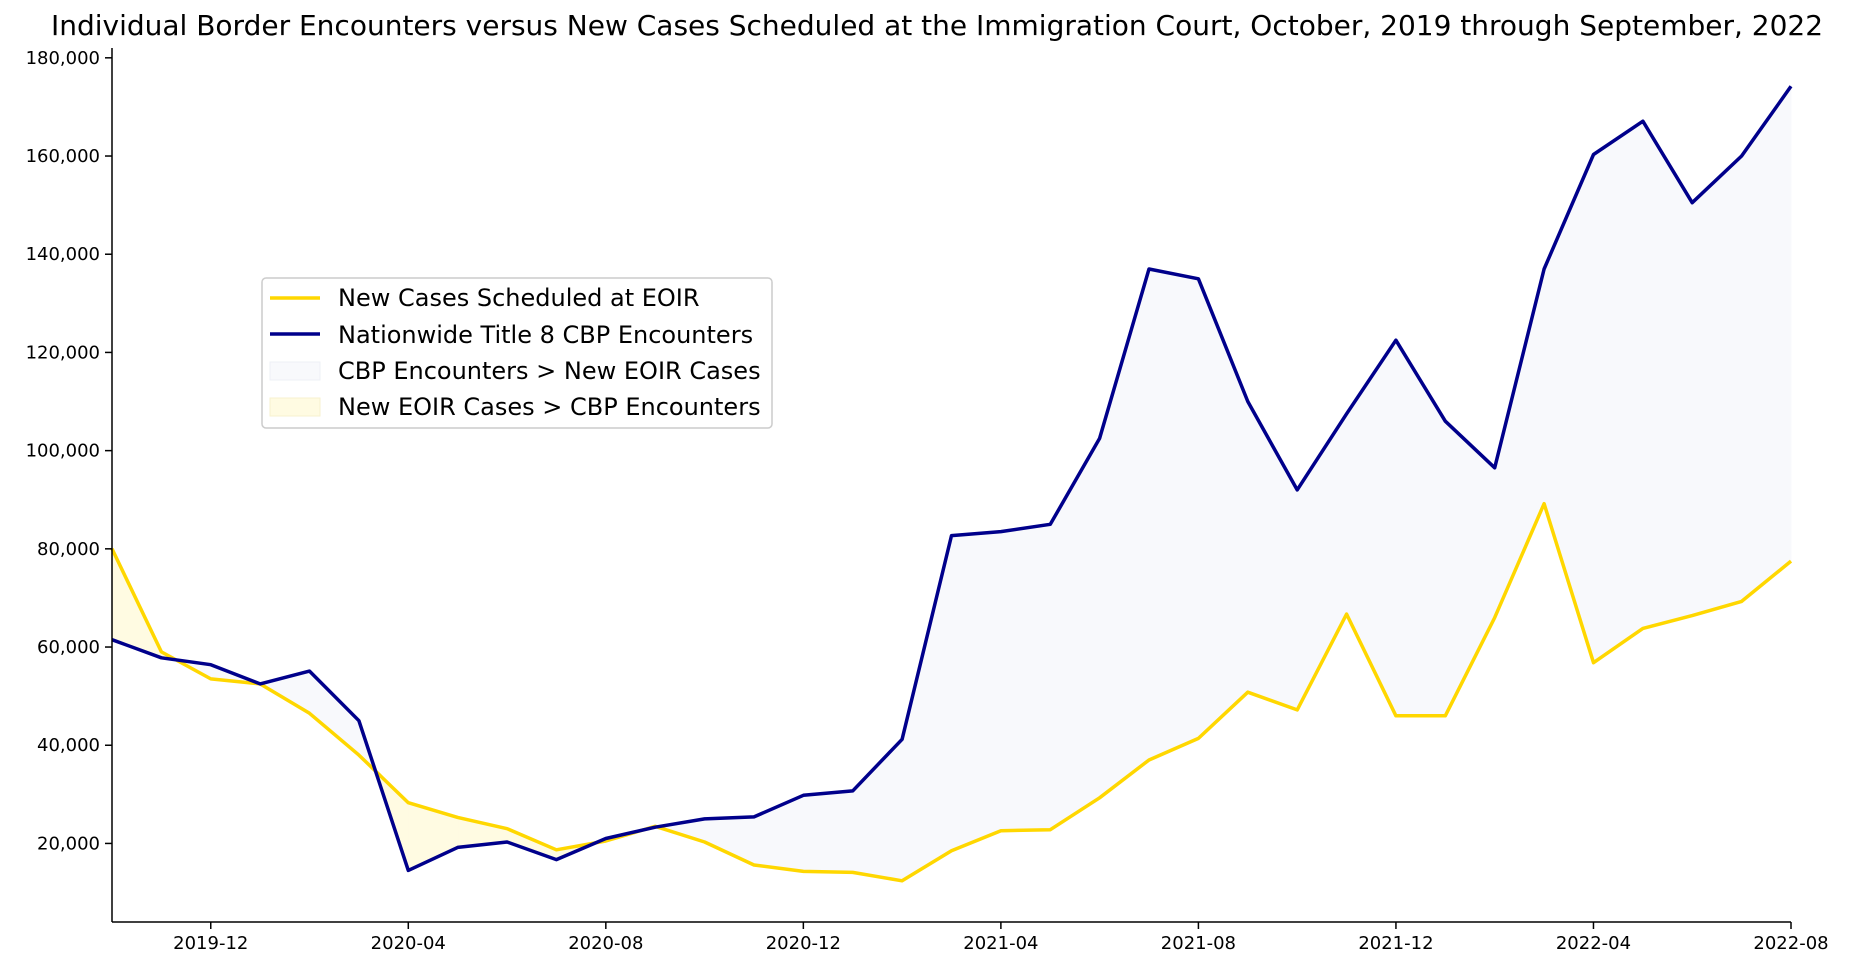 This screenshot has width=1875, height=965. I want to click on legend-swatch-cbp-fill, so click(295, 371).